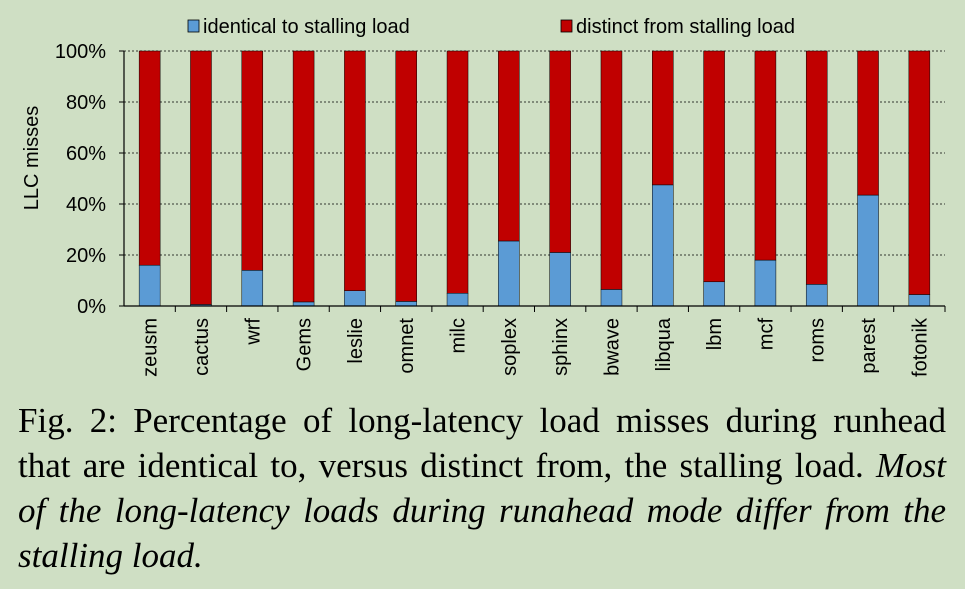 The width and height of the screenshot is (965, 589). Describe the element at coordinates (818, 340) in the screenshot. I see `x-tick-label-roms: roms` at that location.